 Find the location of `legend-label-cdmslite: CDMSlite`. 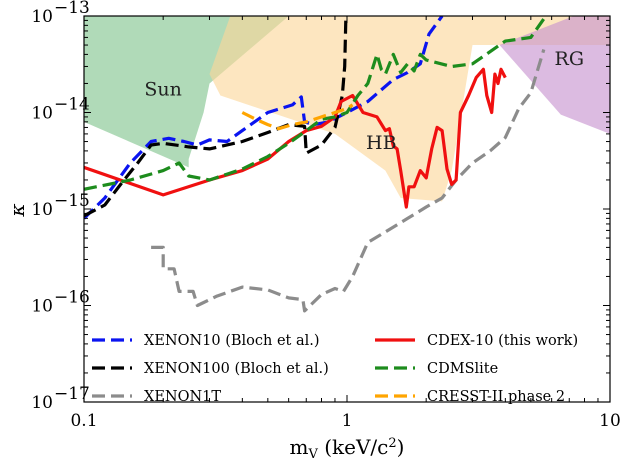

legend-label-cdmslite: CDMSlite is located at coordinates (462, 369).